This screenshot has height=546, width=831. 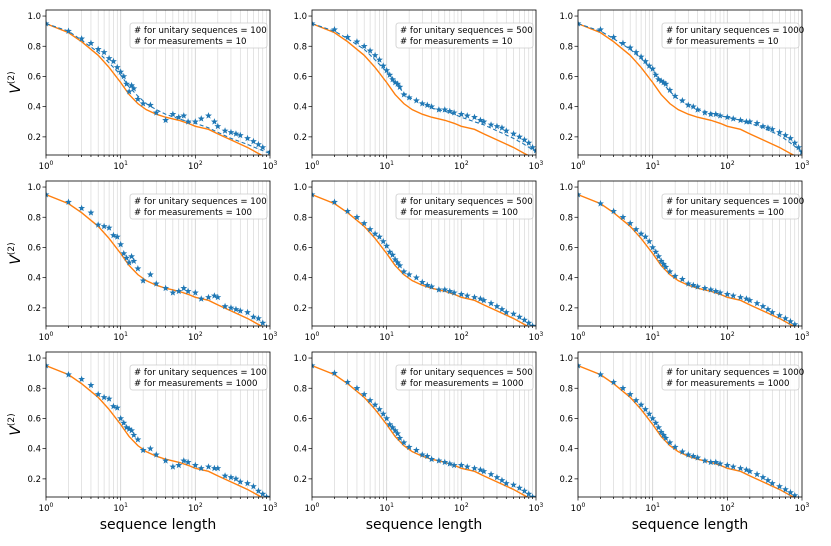 I want to click on x-tick-label: 10³, so click(x=802, y=337).